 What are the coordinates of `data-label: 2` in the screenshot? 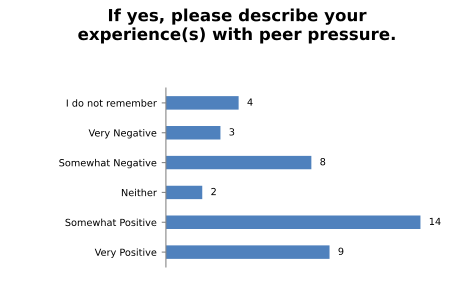 It's located at (213, 192).